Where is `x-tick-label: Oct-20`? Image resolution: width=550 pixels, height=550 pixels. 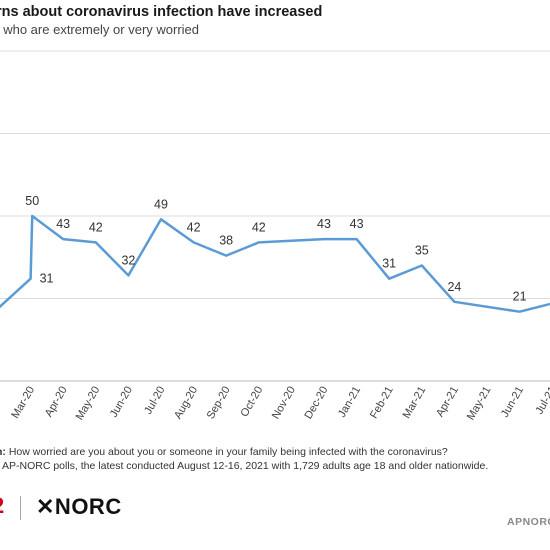
x-tick-label: Oct-20 is located at coordinates (251, 402).